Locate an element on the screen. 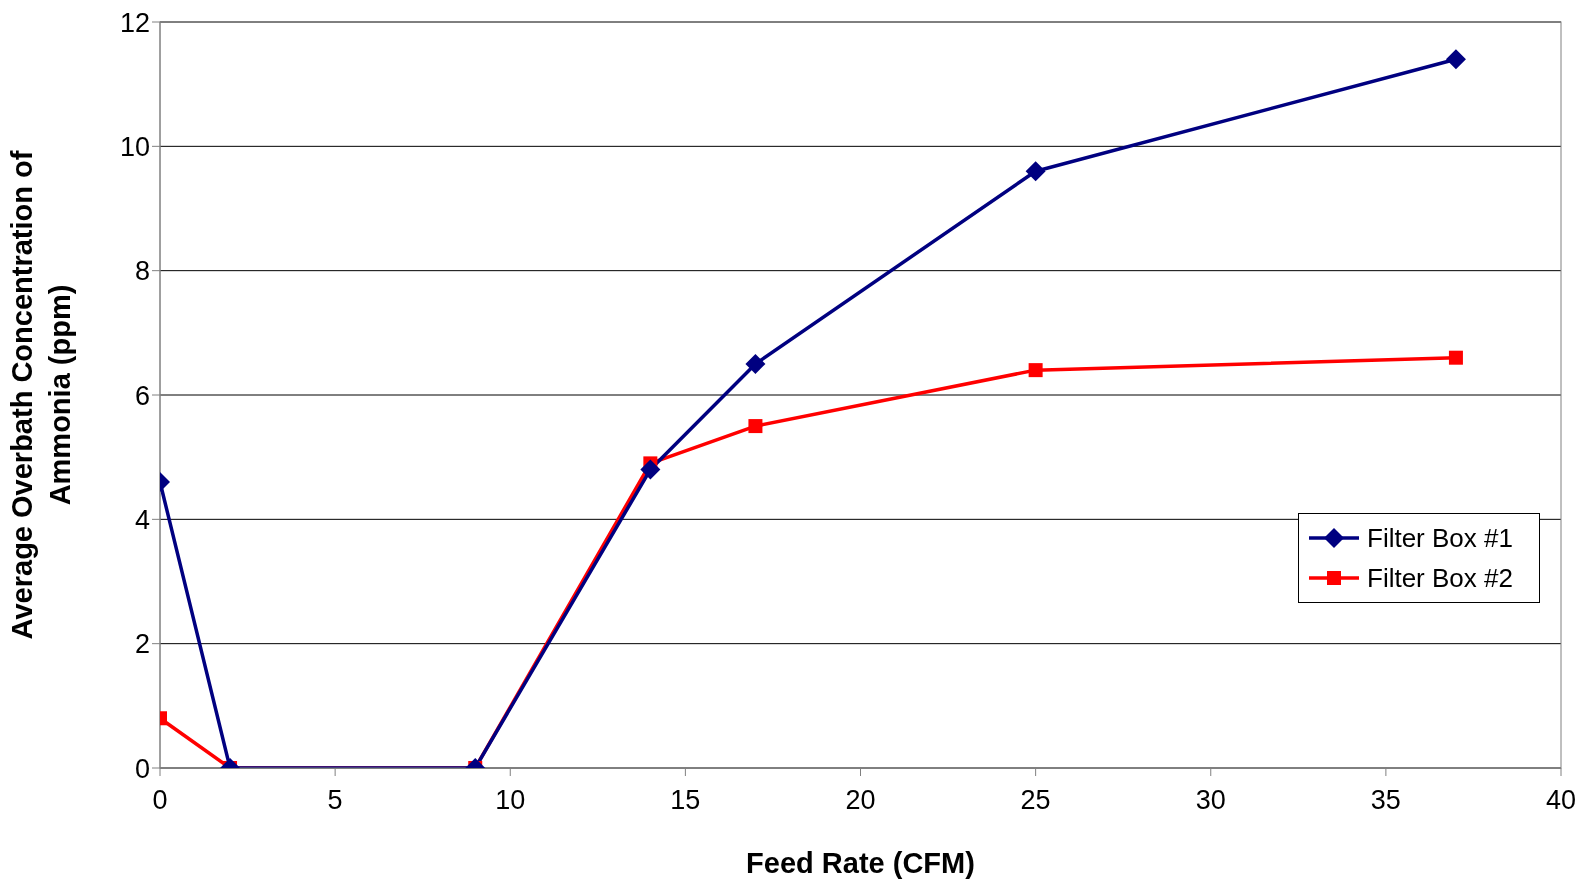 Image resolution: width=1591 pixels, height=891 pixels. y-tick-label: 0 is located at coordinates (142, 768).